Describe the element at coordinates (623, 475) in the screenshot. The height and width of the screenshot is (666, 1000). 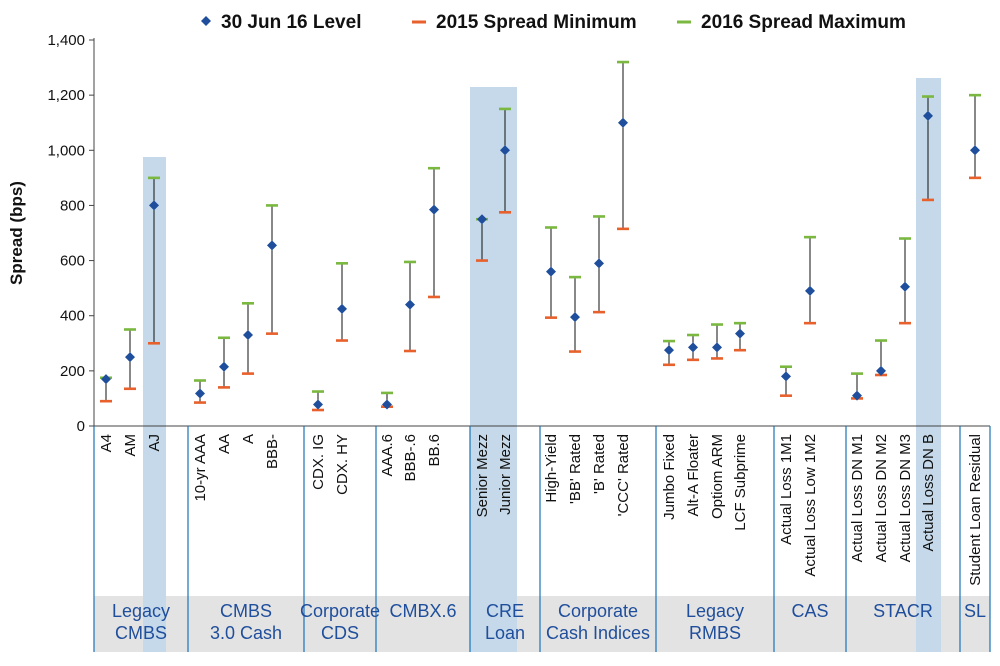
I see `category-label: 'CCC' Rated` at that location.